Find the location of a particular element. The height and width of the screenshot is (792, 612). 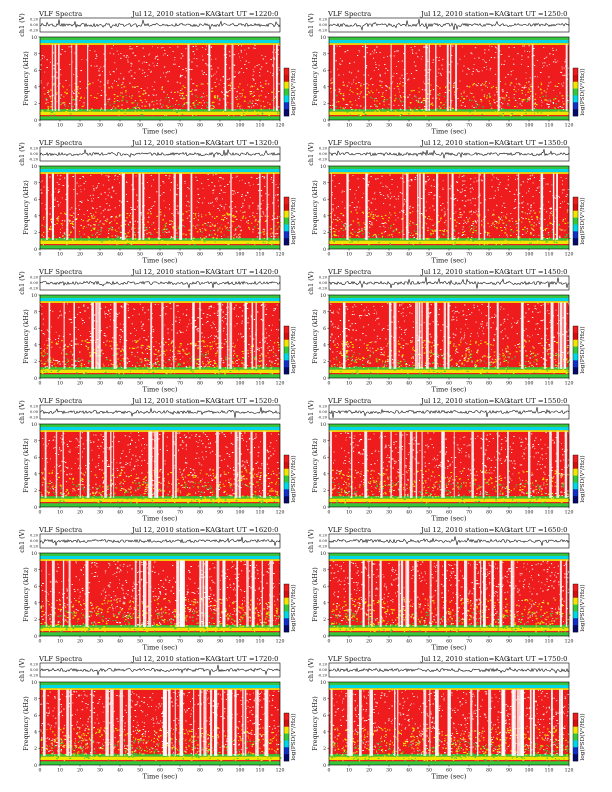

spectrogram-xlabel: Time (sec) is located at coordinates (160, 132).